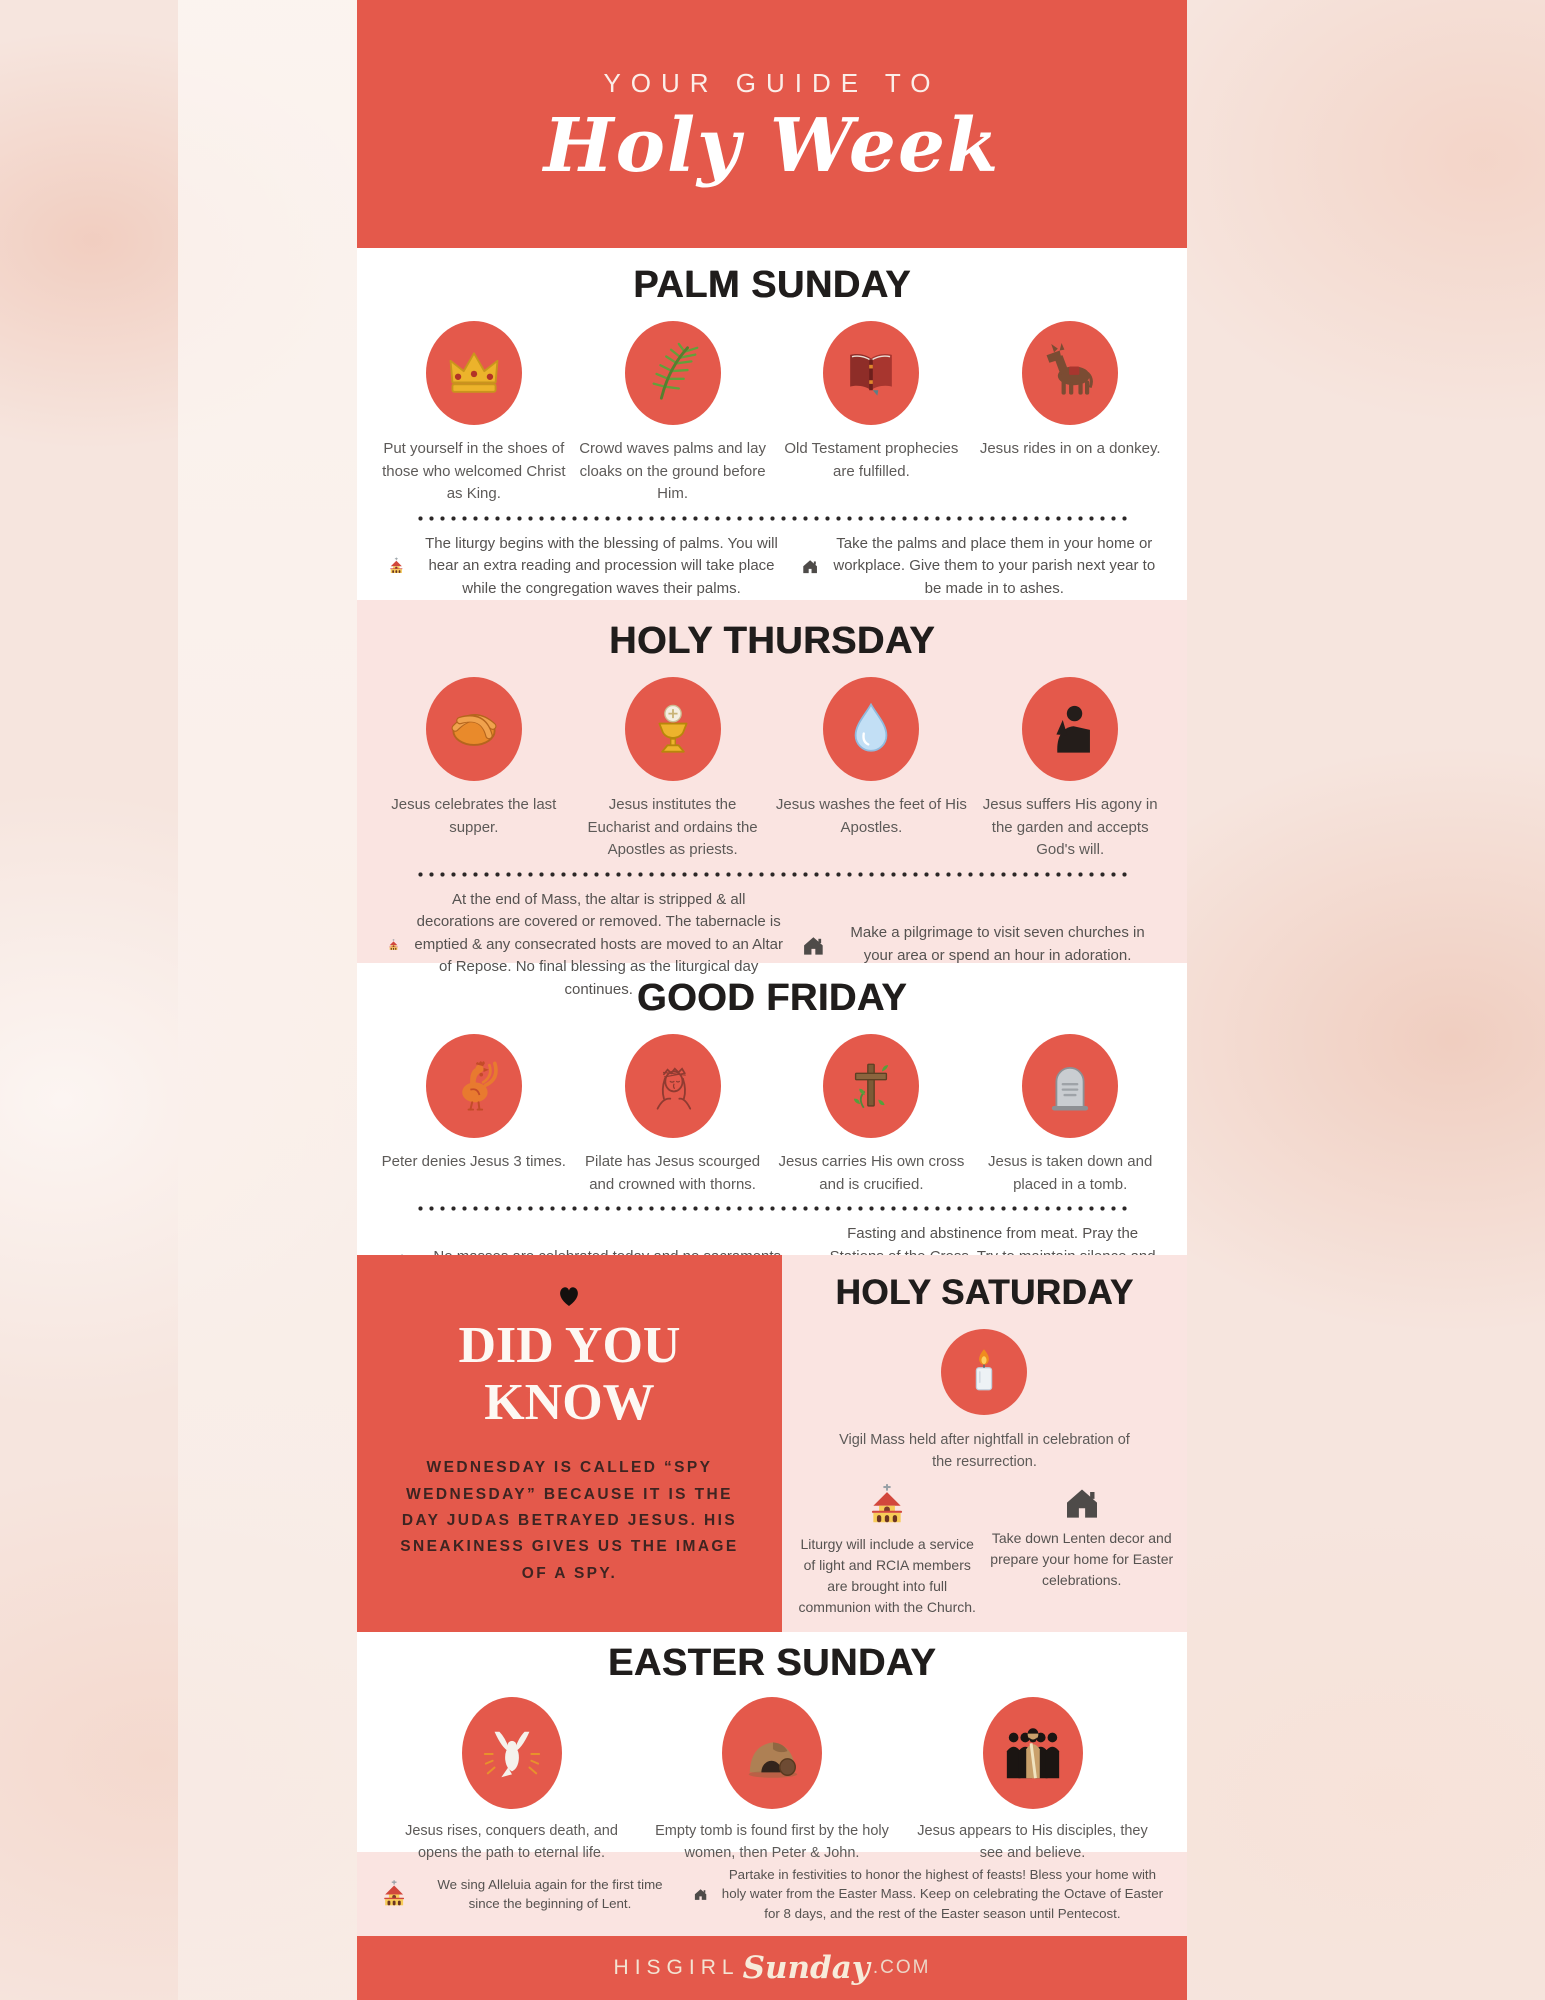 The height and width of the screenshot is (2000, 1545). I want to click on tombstone-icon, so click(1070, 1086).